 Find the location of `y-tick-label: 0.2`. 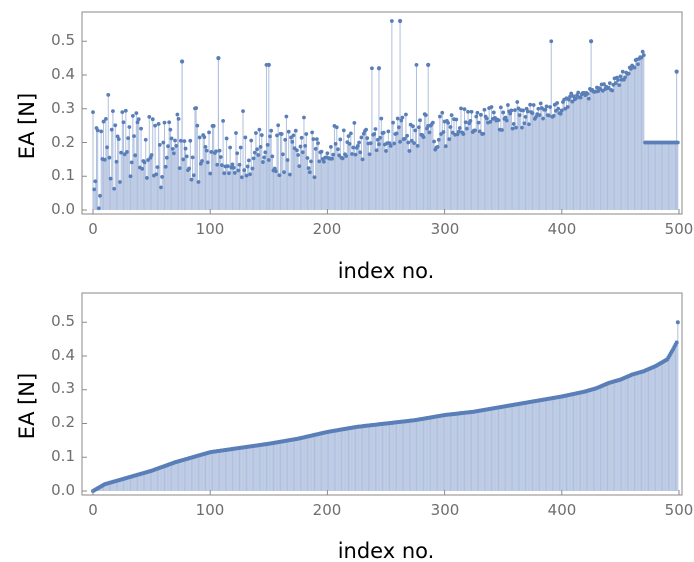

y-tick-label: 0.2 is located at coordinates (63, 142).